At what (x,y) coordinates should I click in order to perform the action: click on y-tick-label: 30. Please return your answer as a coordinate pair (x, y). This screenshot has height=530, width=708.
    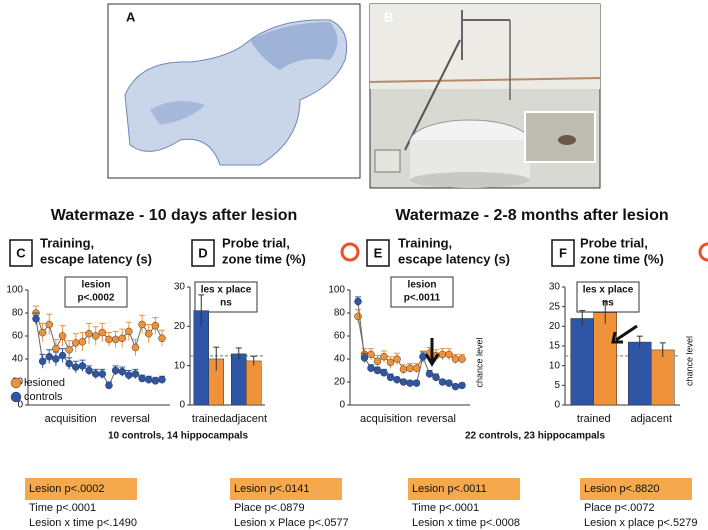
    Looking at the image, I should click on (180, 287).